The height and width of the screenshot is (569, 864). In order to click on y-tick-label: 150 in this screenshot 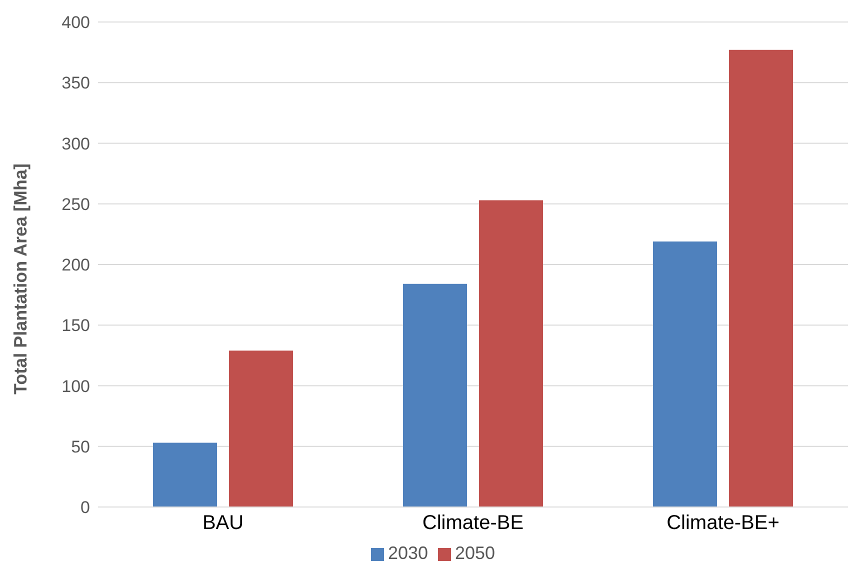, I will do `click(76, 326)`.